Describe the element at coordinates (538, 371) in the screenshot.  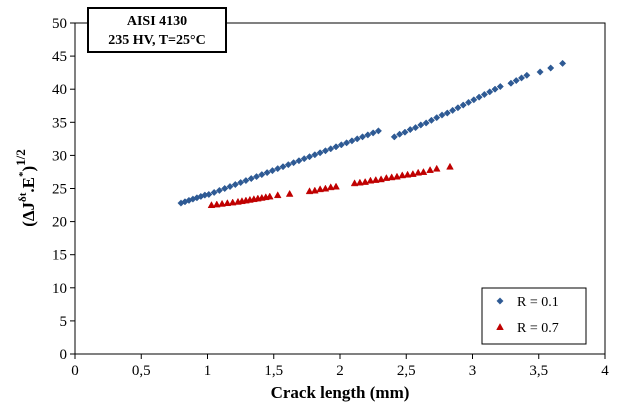
I see `x-tick-label: 3,5` at that location.